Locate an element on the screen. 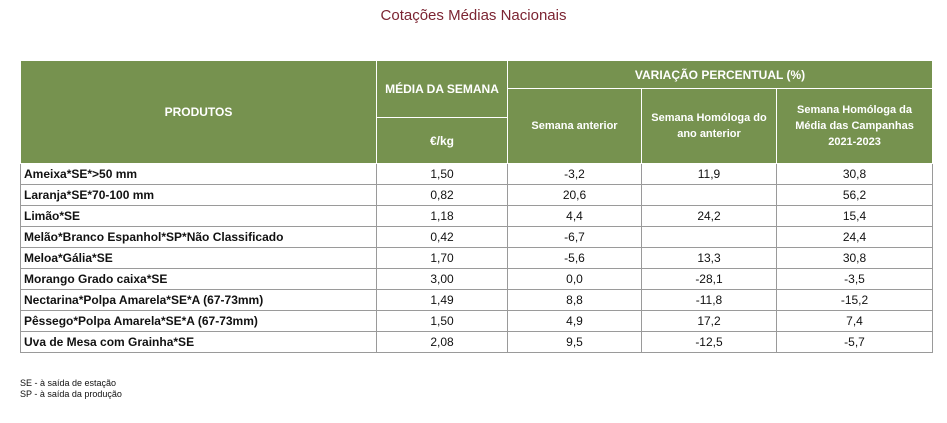 This screenshot has width=947, height=423. product-cell: Laranja*SE*70-100 mm is located at coordinates (198, 195).